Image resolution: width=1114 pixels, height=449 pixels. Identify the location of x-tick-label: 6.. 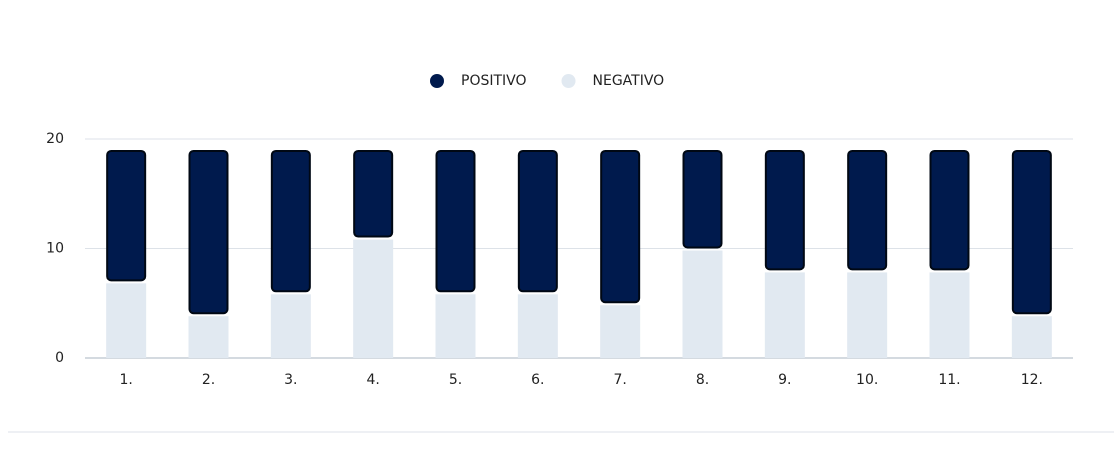
(537, 380).